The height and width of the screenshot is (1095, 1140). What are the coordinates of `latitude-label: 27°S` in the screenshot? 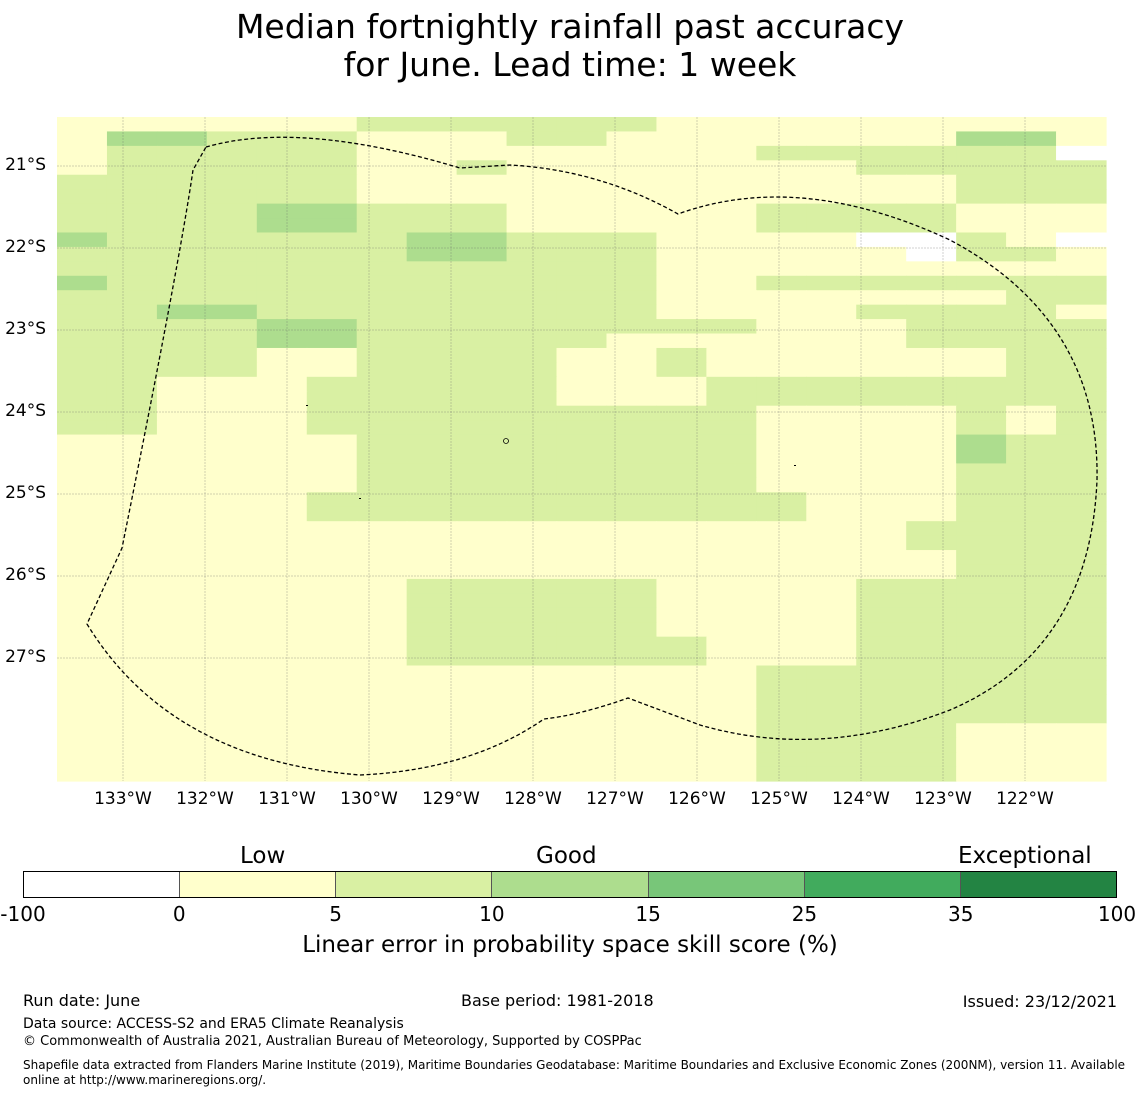 It's located at (25, 657).